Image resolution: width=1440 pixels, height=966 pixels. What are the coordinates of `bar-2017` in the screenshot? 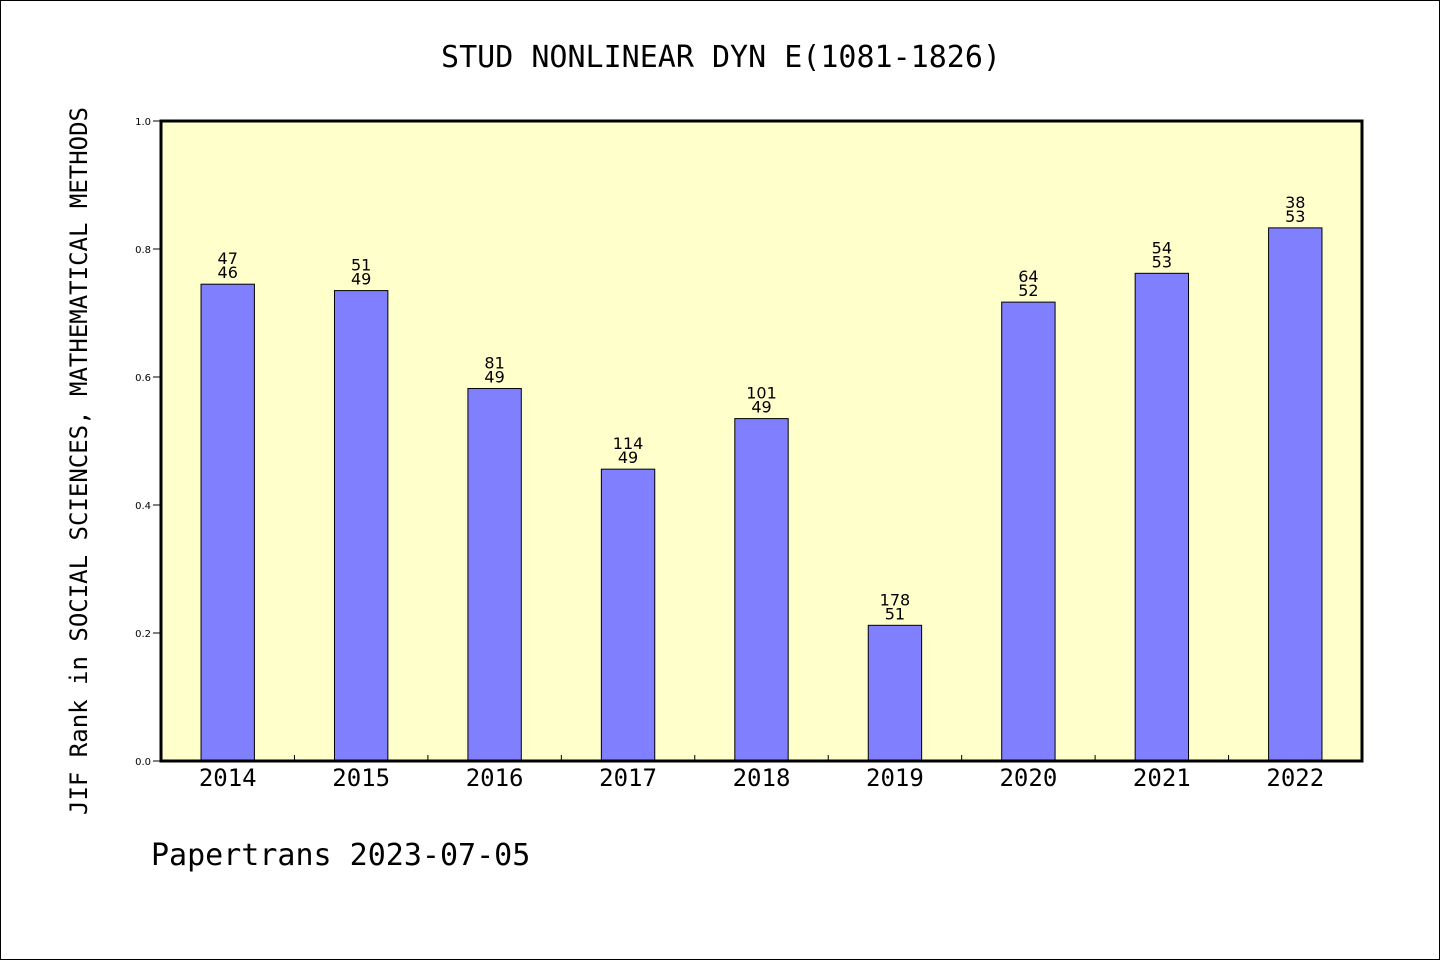 It's located at (628, 615).